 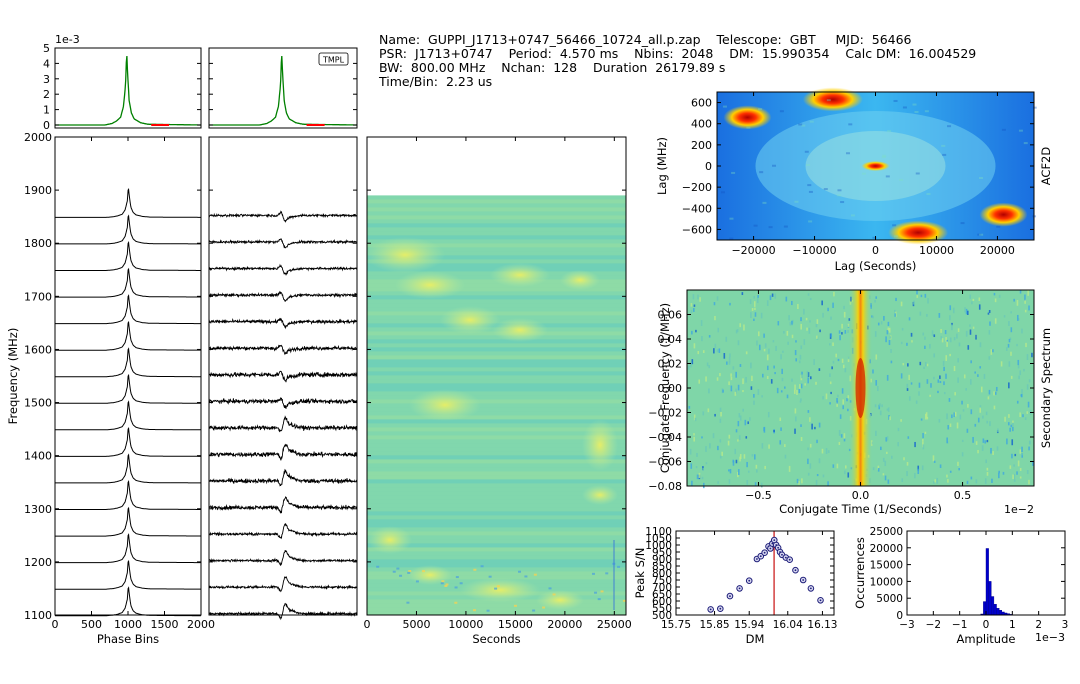 I want to click on template-profile-panel: TMPL, so click(x=283, y=86).